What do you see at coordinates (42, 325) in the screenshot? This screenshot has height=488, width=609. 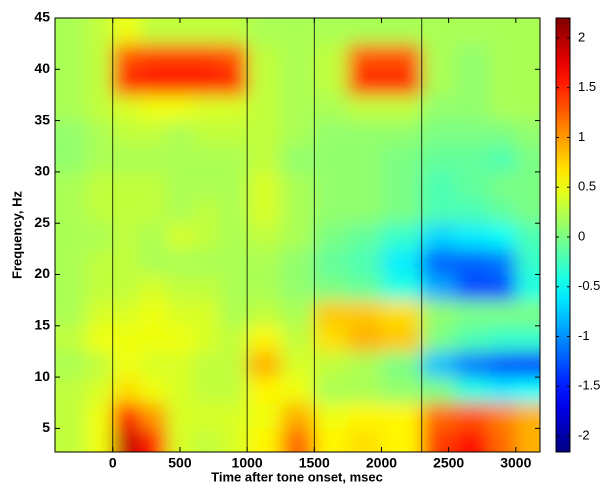 I see `y-tick-label: 15` at bounding box center [42, 325].